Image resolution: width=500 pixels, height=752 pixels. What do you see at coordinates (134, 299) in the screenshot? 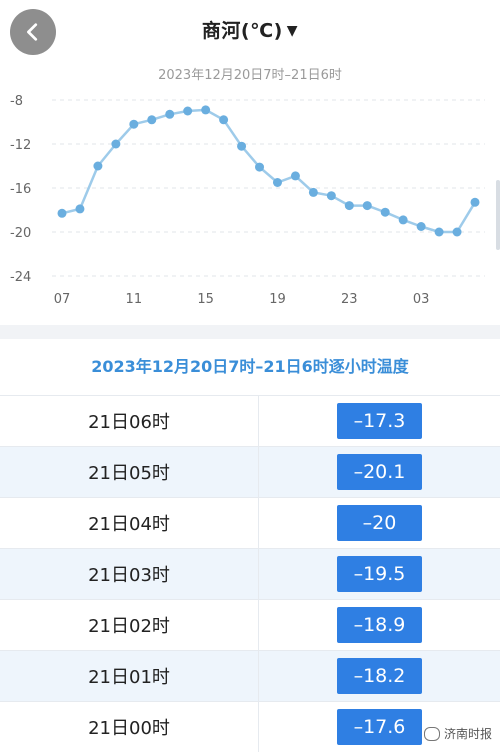
I see `x-tick-label: 11` at bounding box center [134, 299].